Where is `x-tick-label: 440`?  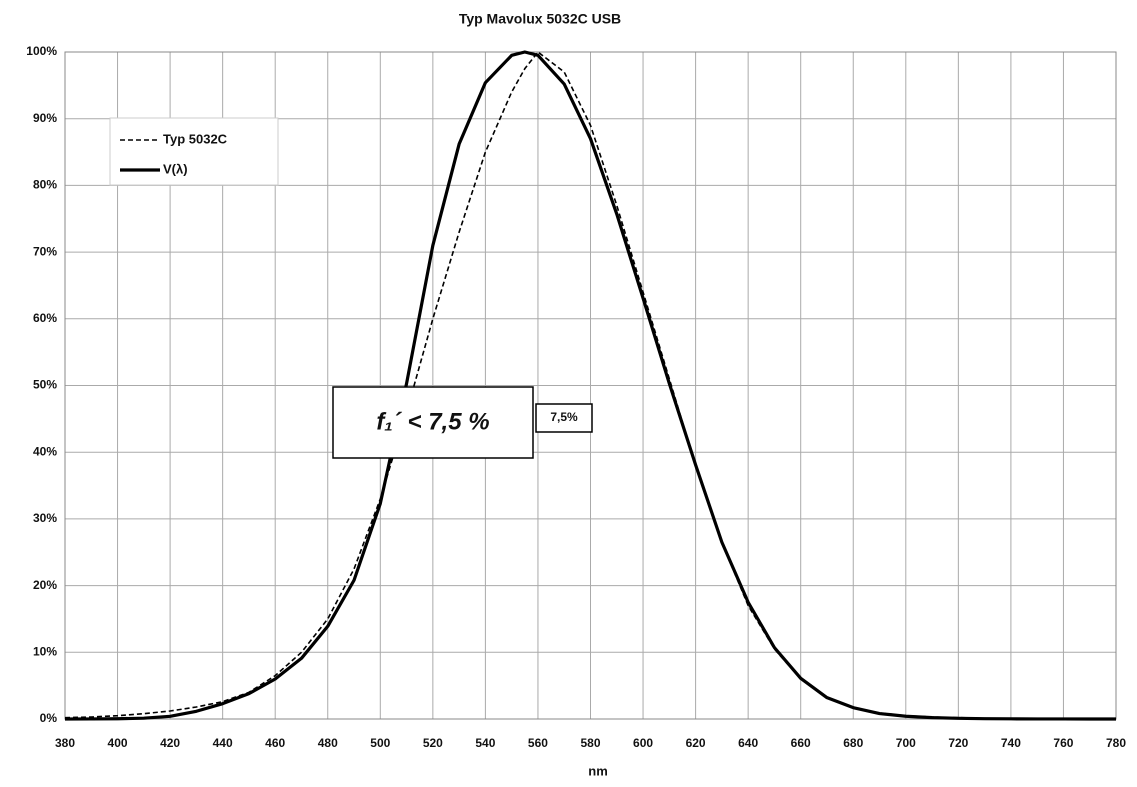 x-tick-label: 440 is located at coordinates (223, 743).